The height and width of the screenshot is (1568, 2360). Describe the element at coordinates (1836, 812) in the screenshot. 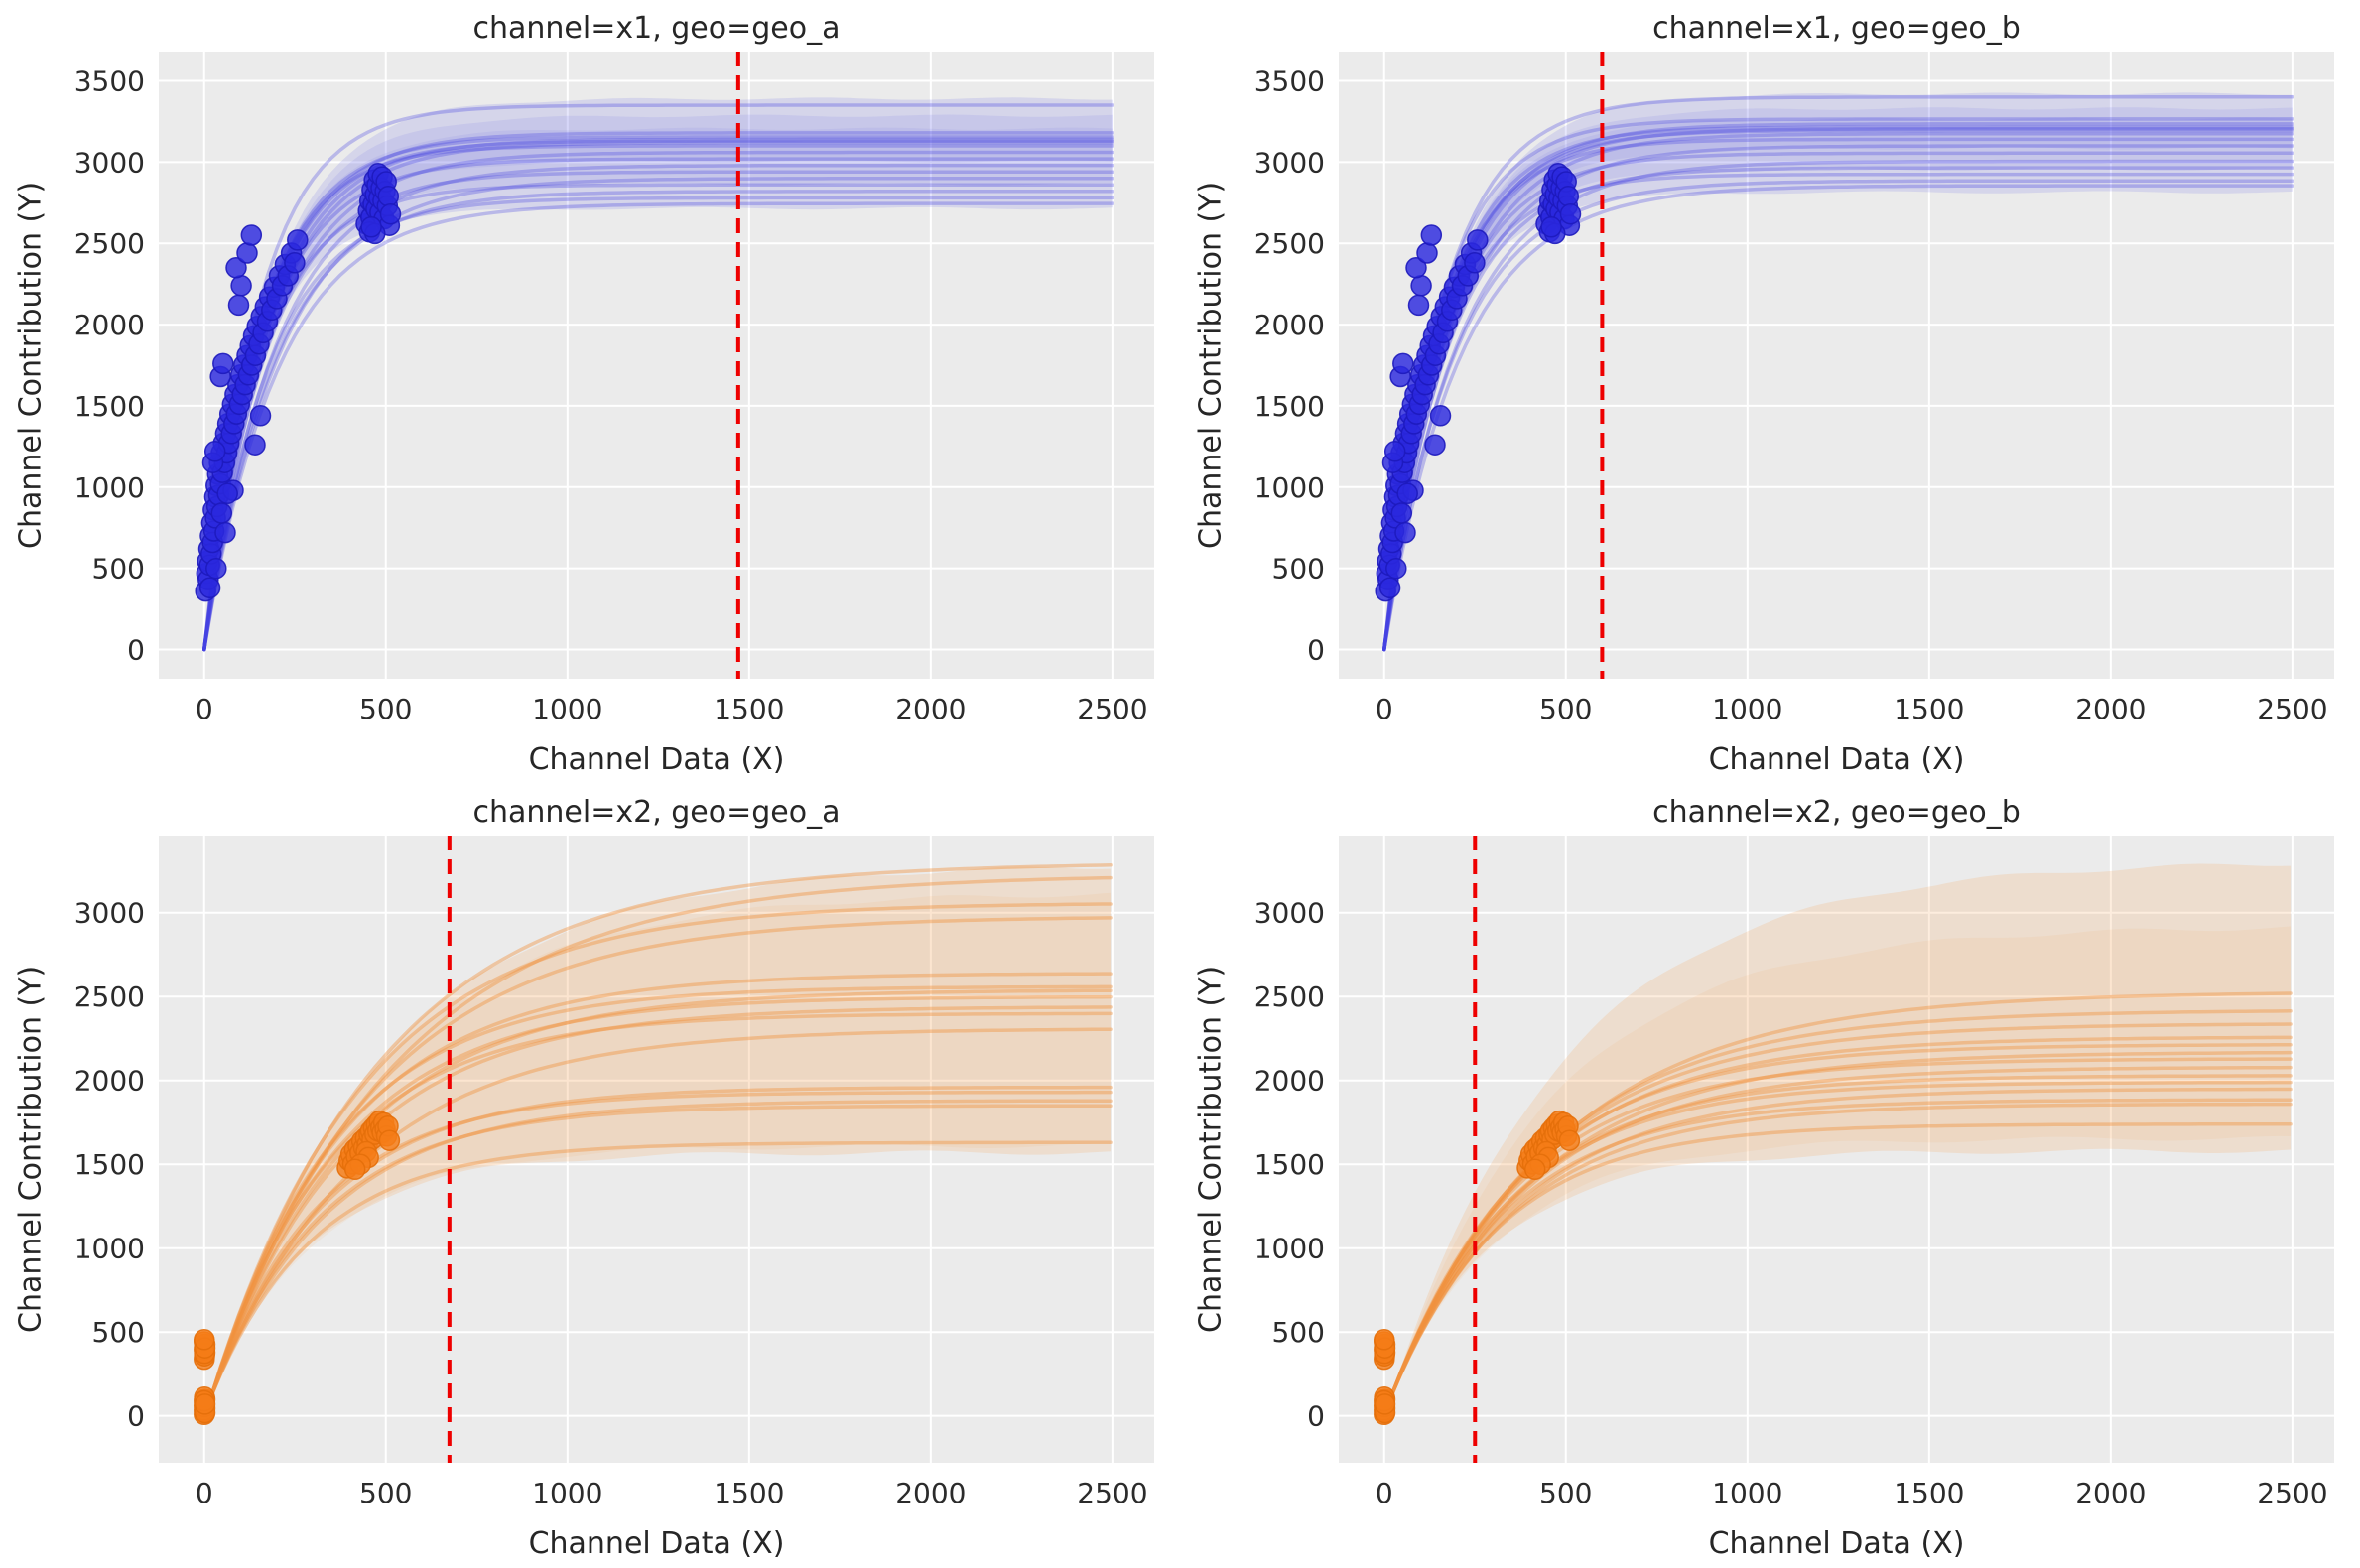

I see `subplot-title: channel=x2, geo=geo_b` at that location.